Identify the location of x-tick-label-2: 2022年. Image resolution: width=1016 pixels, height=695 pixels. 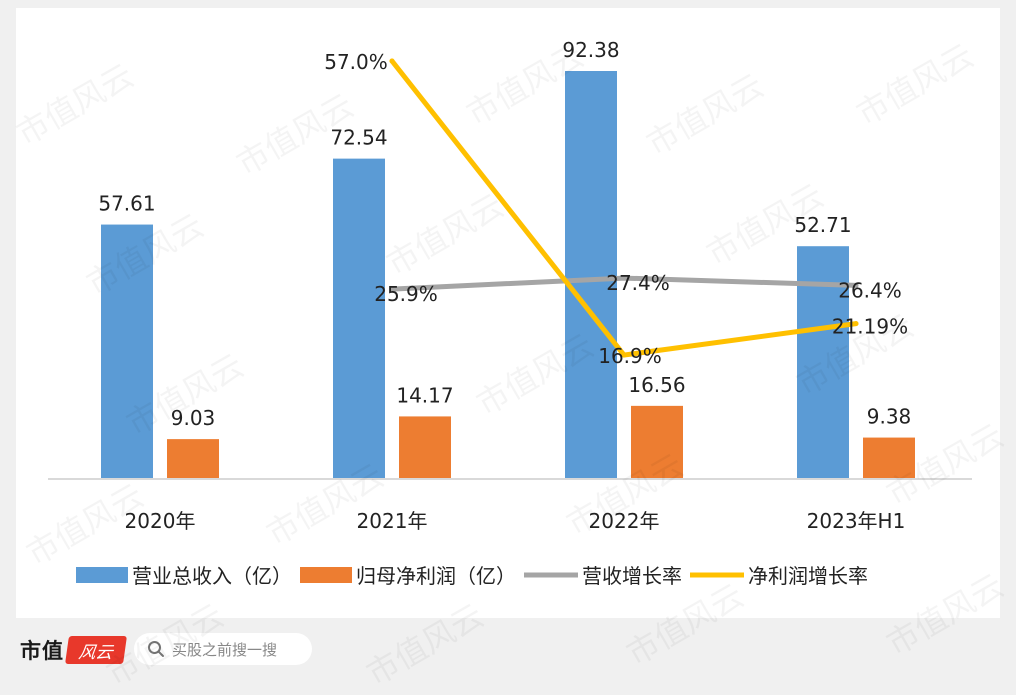
(624, 521).